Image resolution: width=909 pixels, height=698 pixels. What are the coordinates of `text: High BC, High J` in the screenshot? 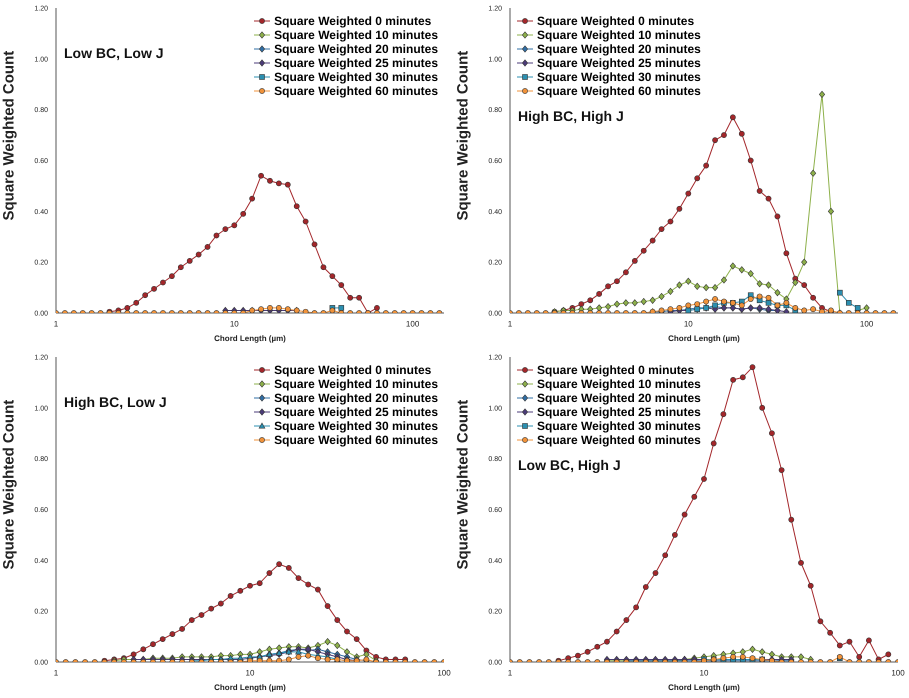 It's located at (571, 116).